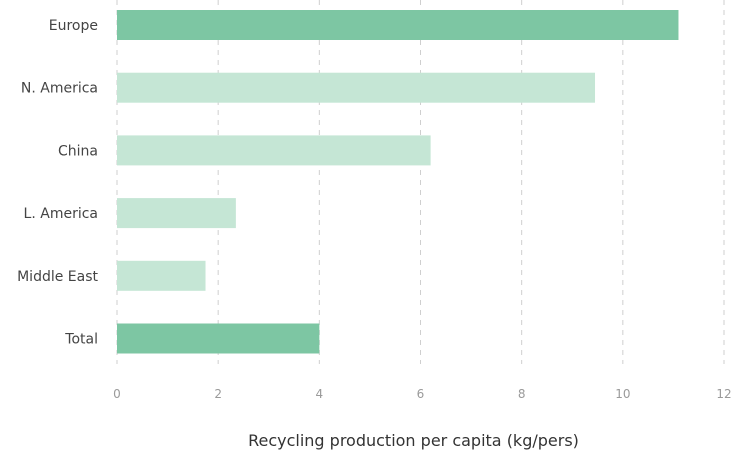 The height and width of the screenshot is (454, 731). I want to click on category-label: China, so click(78, 151).